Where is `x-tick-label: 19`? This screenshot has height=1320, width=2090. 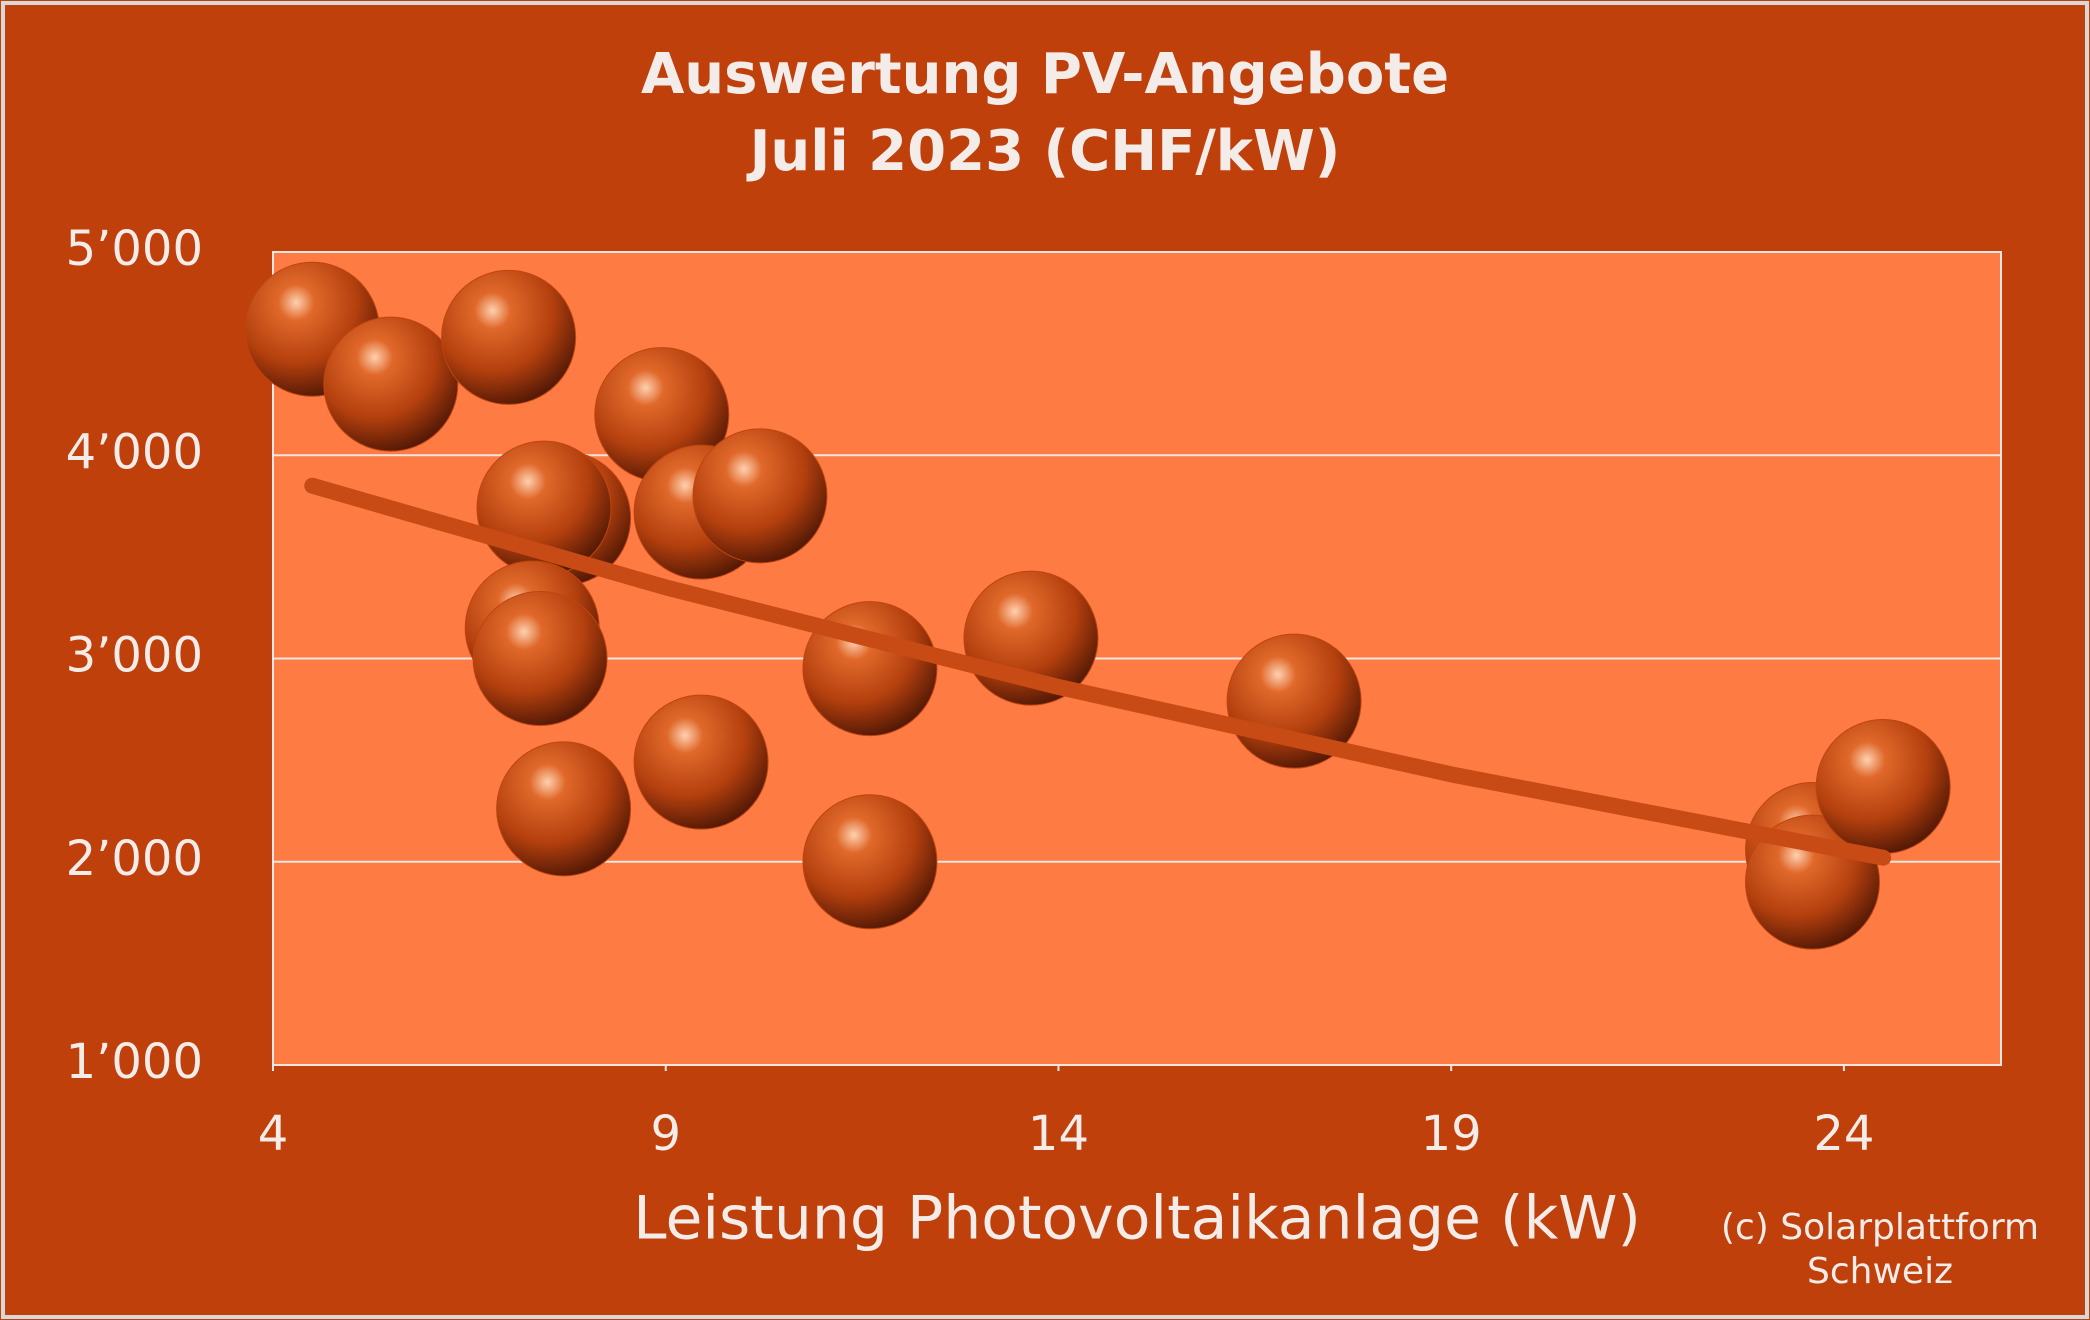
x-tick-label: 19 is located at coordinates (1451, 1134).